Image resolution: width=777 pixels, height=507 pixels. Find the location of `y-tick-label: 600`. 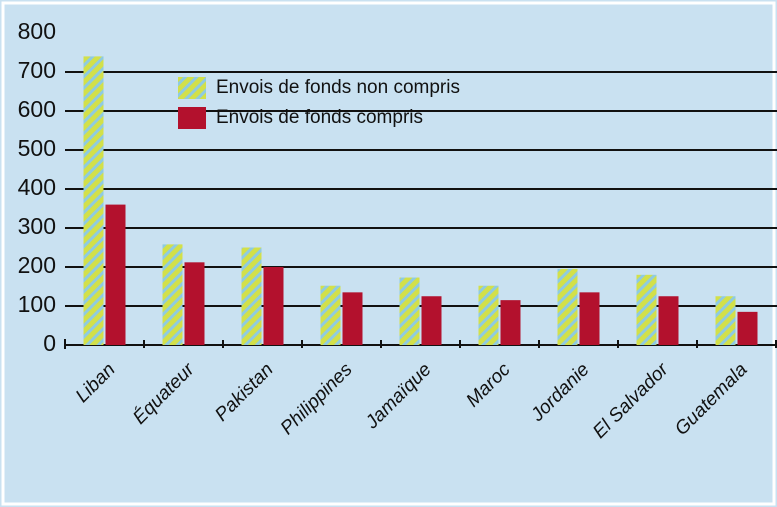

y-tick-label: 600 is located at coordinates (37, 109).